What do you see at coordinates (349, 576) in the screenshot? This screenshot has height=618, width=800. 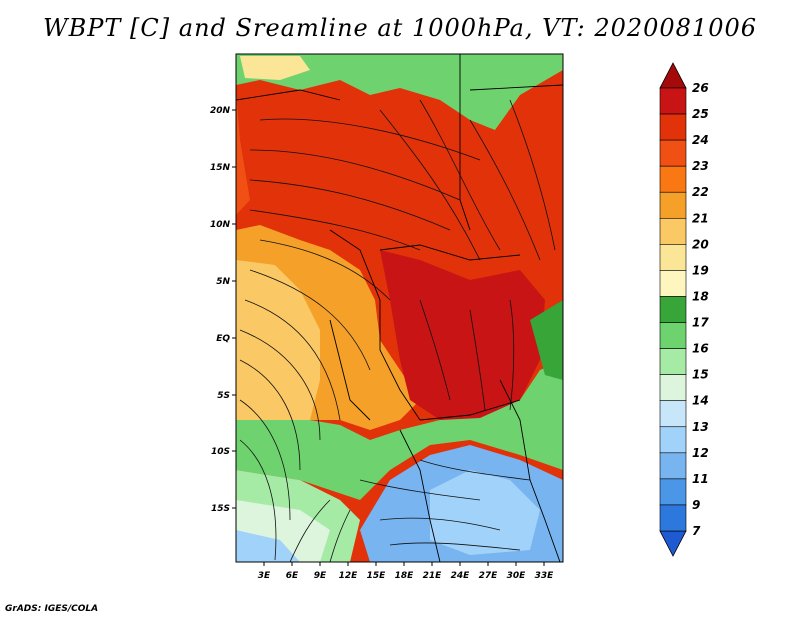 I see `lon-label-12e: 12E` at bounding box center [349, 576].